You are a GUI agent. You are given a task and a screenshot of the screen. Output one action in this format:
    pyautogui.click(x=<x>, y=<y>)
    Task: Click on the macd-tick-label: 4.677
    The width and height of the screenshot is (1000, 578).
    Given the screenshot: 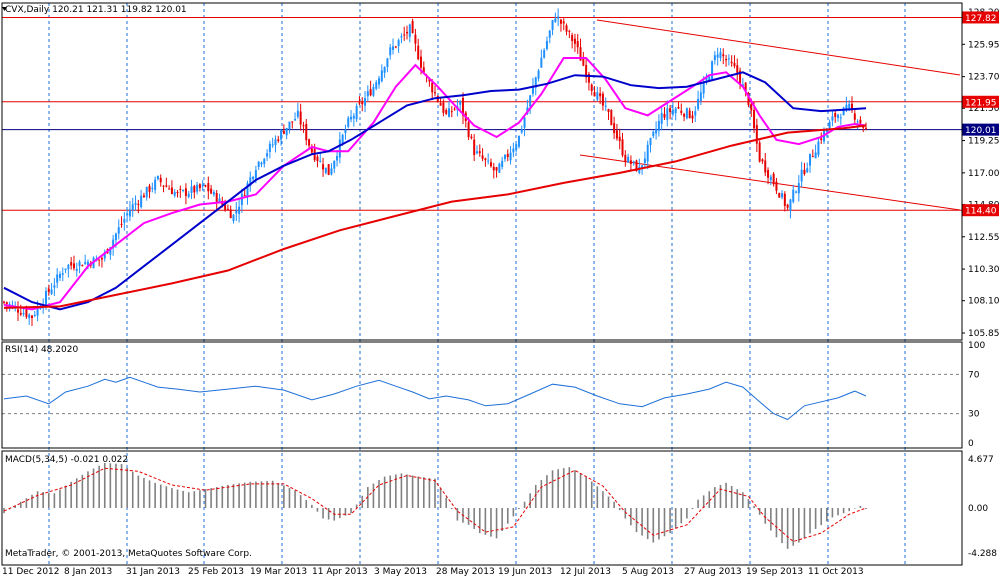 What is the action you would take?
    pyautogui.click(x=981, y=460)
    